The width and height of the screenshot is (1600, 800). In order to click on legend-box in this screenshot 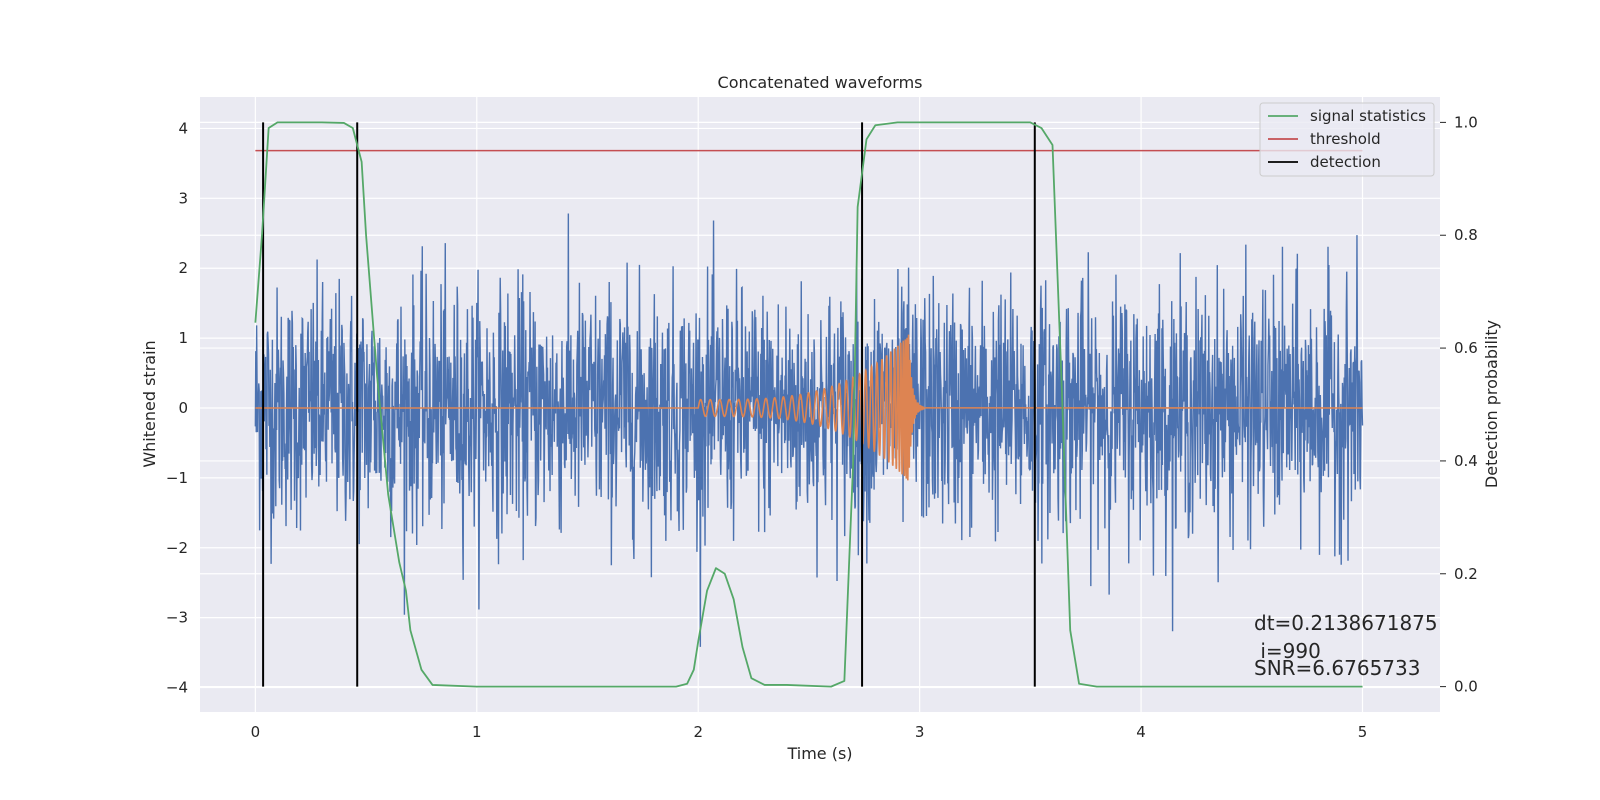, I will do `click(1347, 139)`.